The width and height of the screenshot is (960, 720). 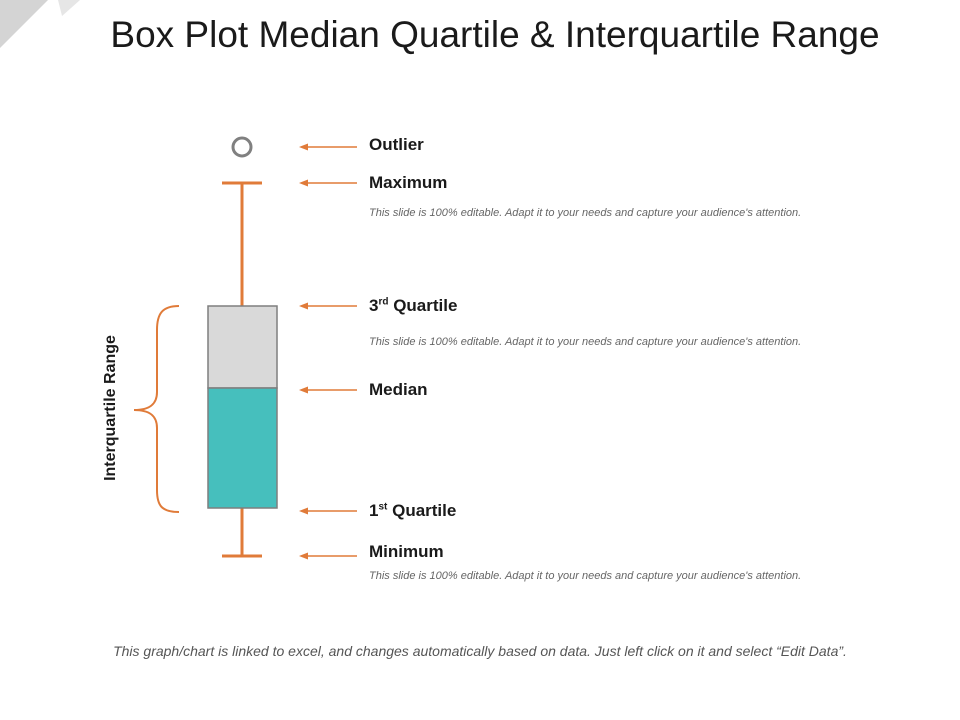 I want to click on median-arrow, so click(x=328, y=390).